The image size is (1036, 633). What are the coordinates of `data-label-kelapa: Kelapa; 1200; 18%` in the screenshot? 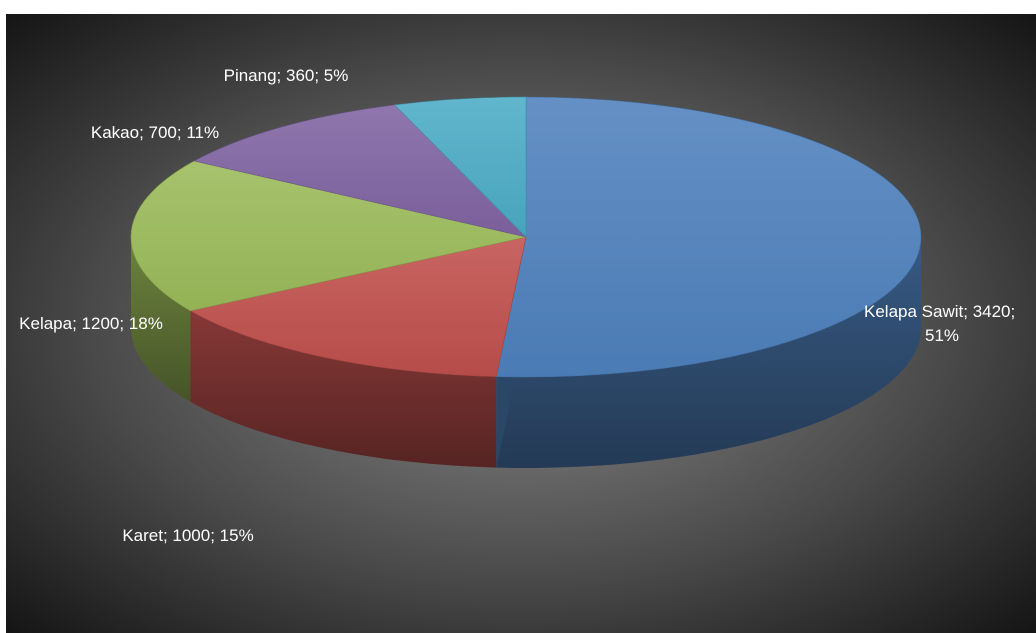 It's located at (91, 323).